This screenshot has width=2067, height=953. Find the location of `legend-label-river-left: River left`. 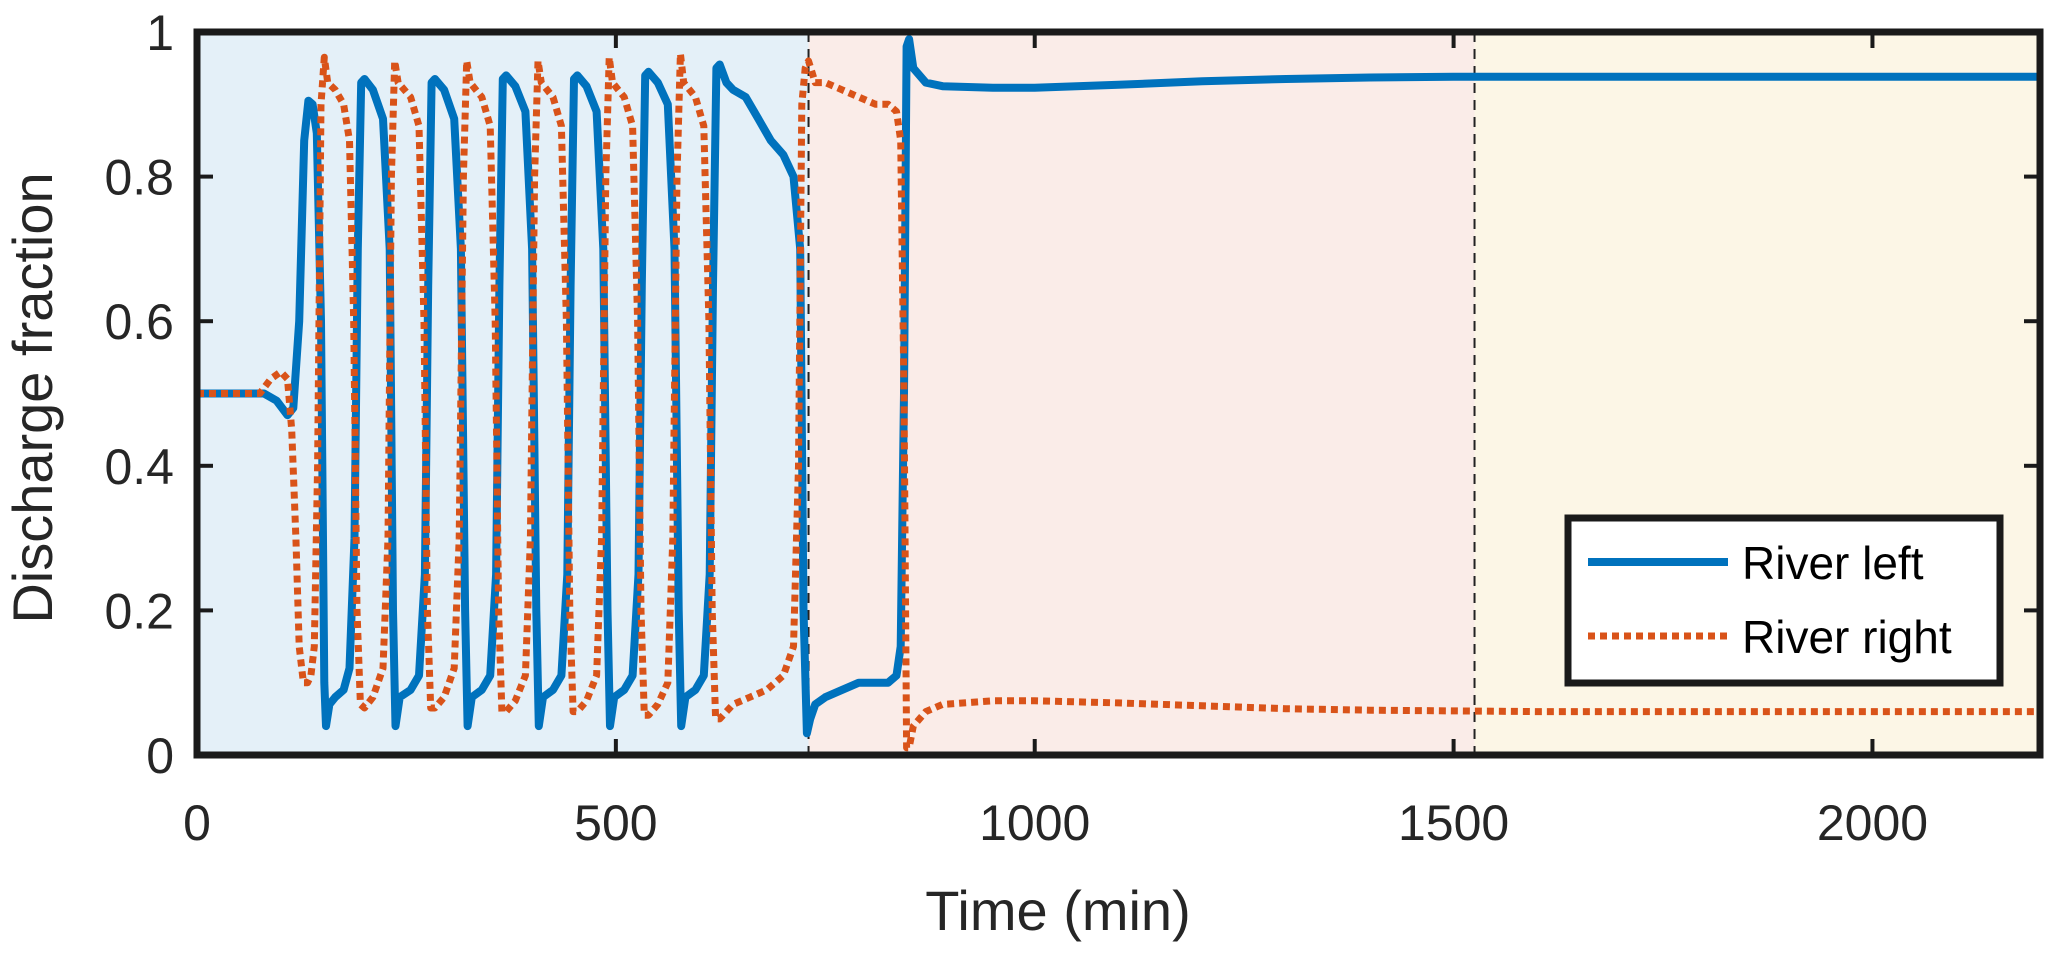

legend-label-river-left: River left is located at coordinates (1833, 563).